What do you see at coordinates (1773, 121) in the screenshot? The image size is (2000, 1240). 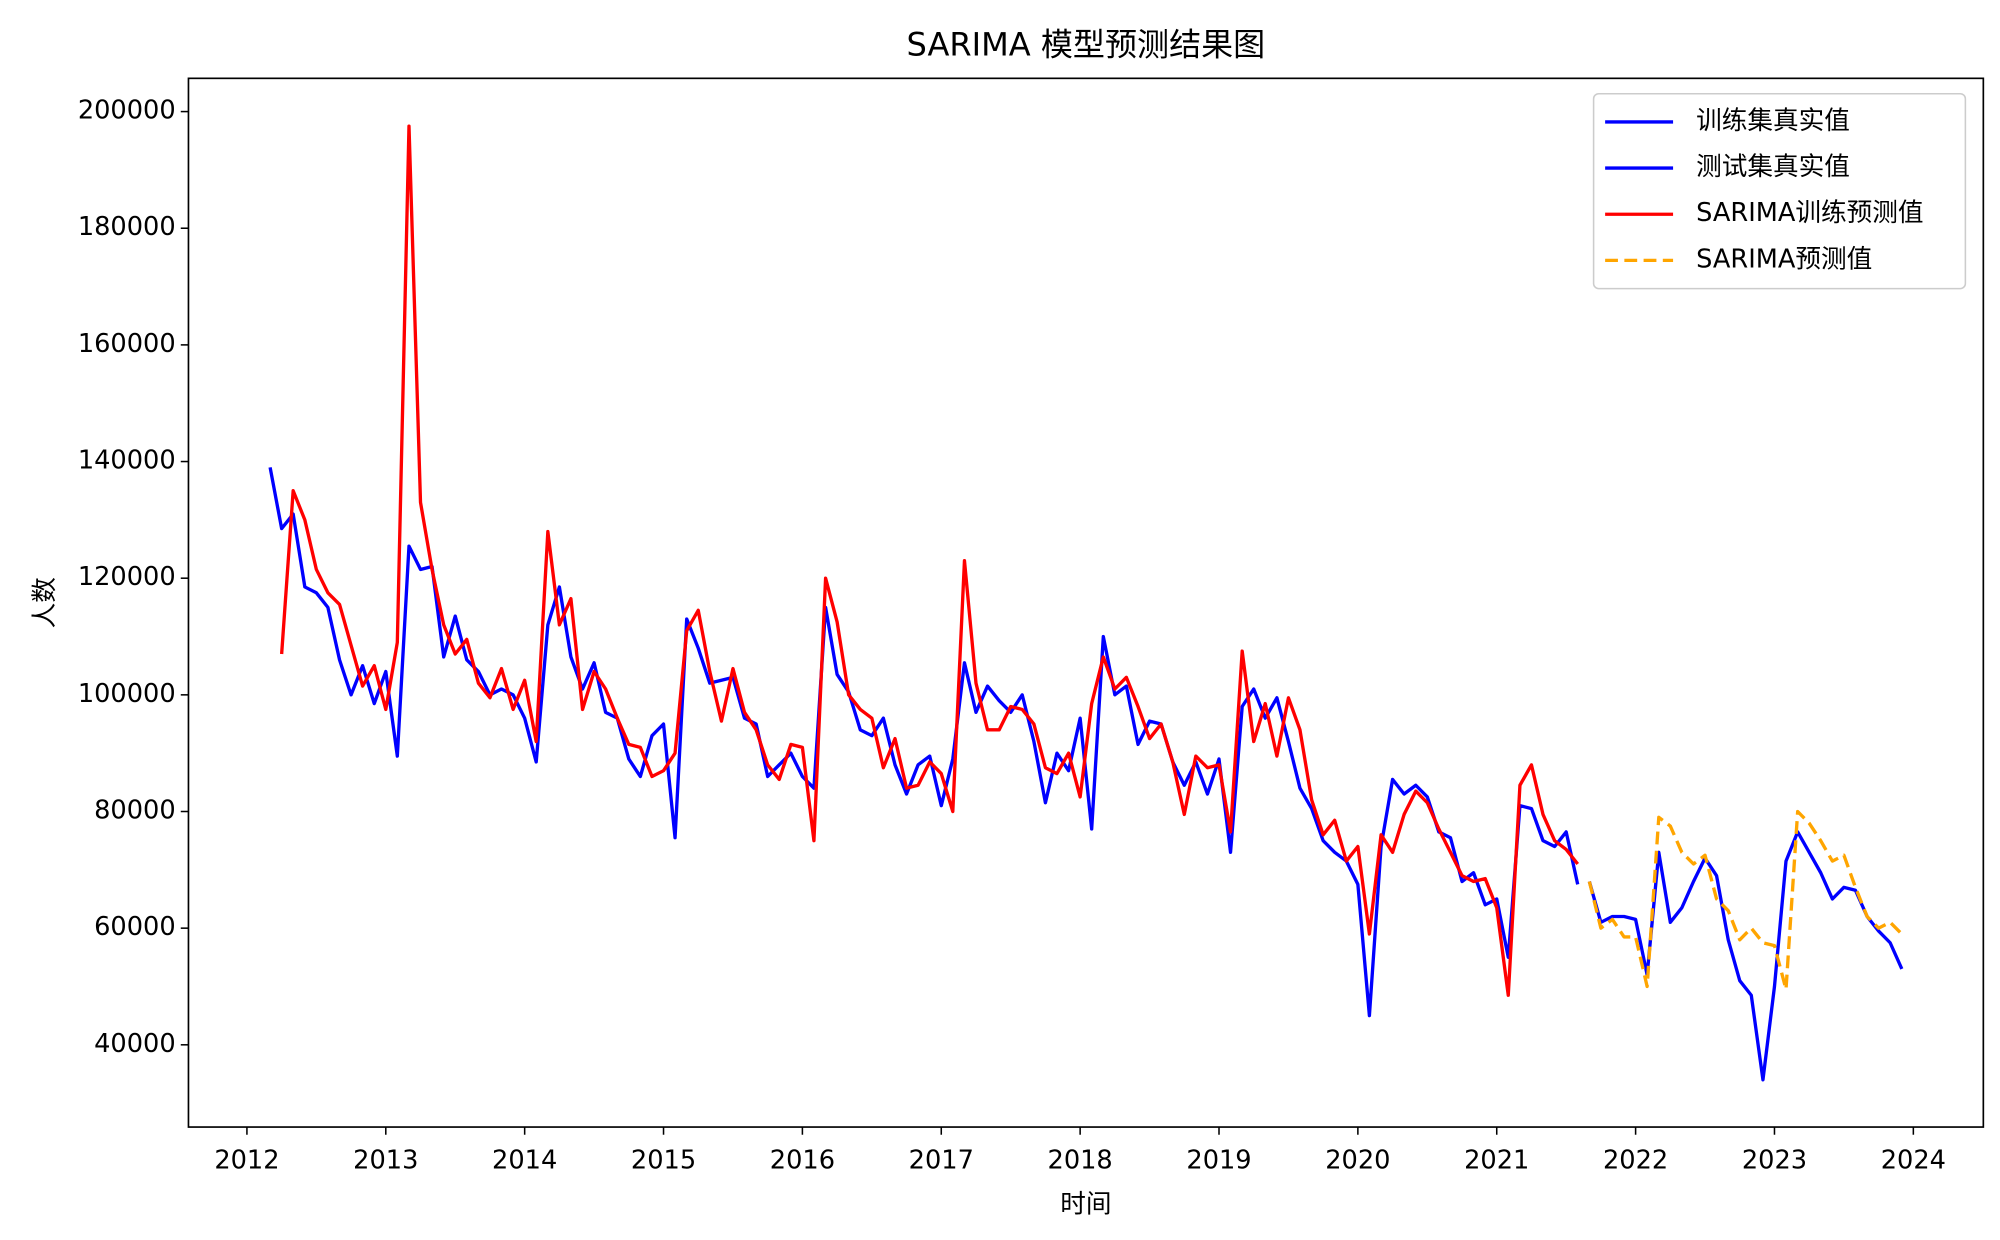 I see `legend-label: 训练集真实值` at bounding box center [1773, 121].